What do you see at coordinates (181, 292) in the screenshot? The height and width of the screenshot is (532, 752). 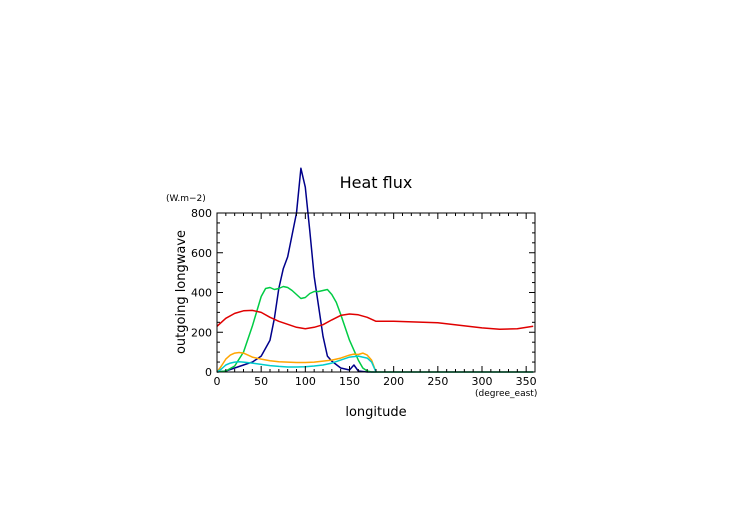 I see `y-axis-label: outgoing longwave` at bounding box center [181, 292].